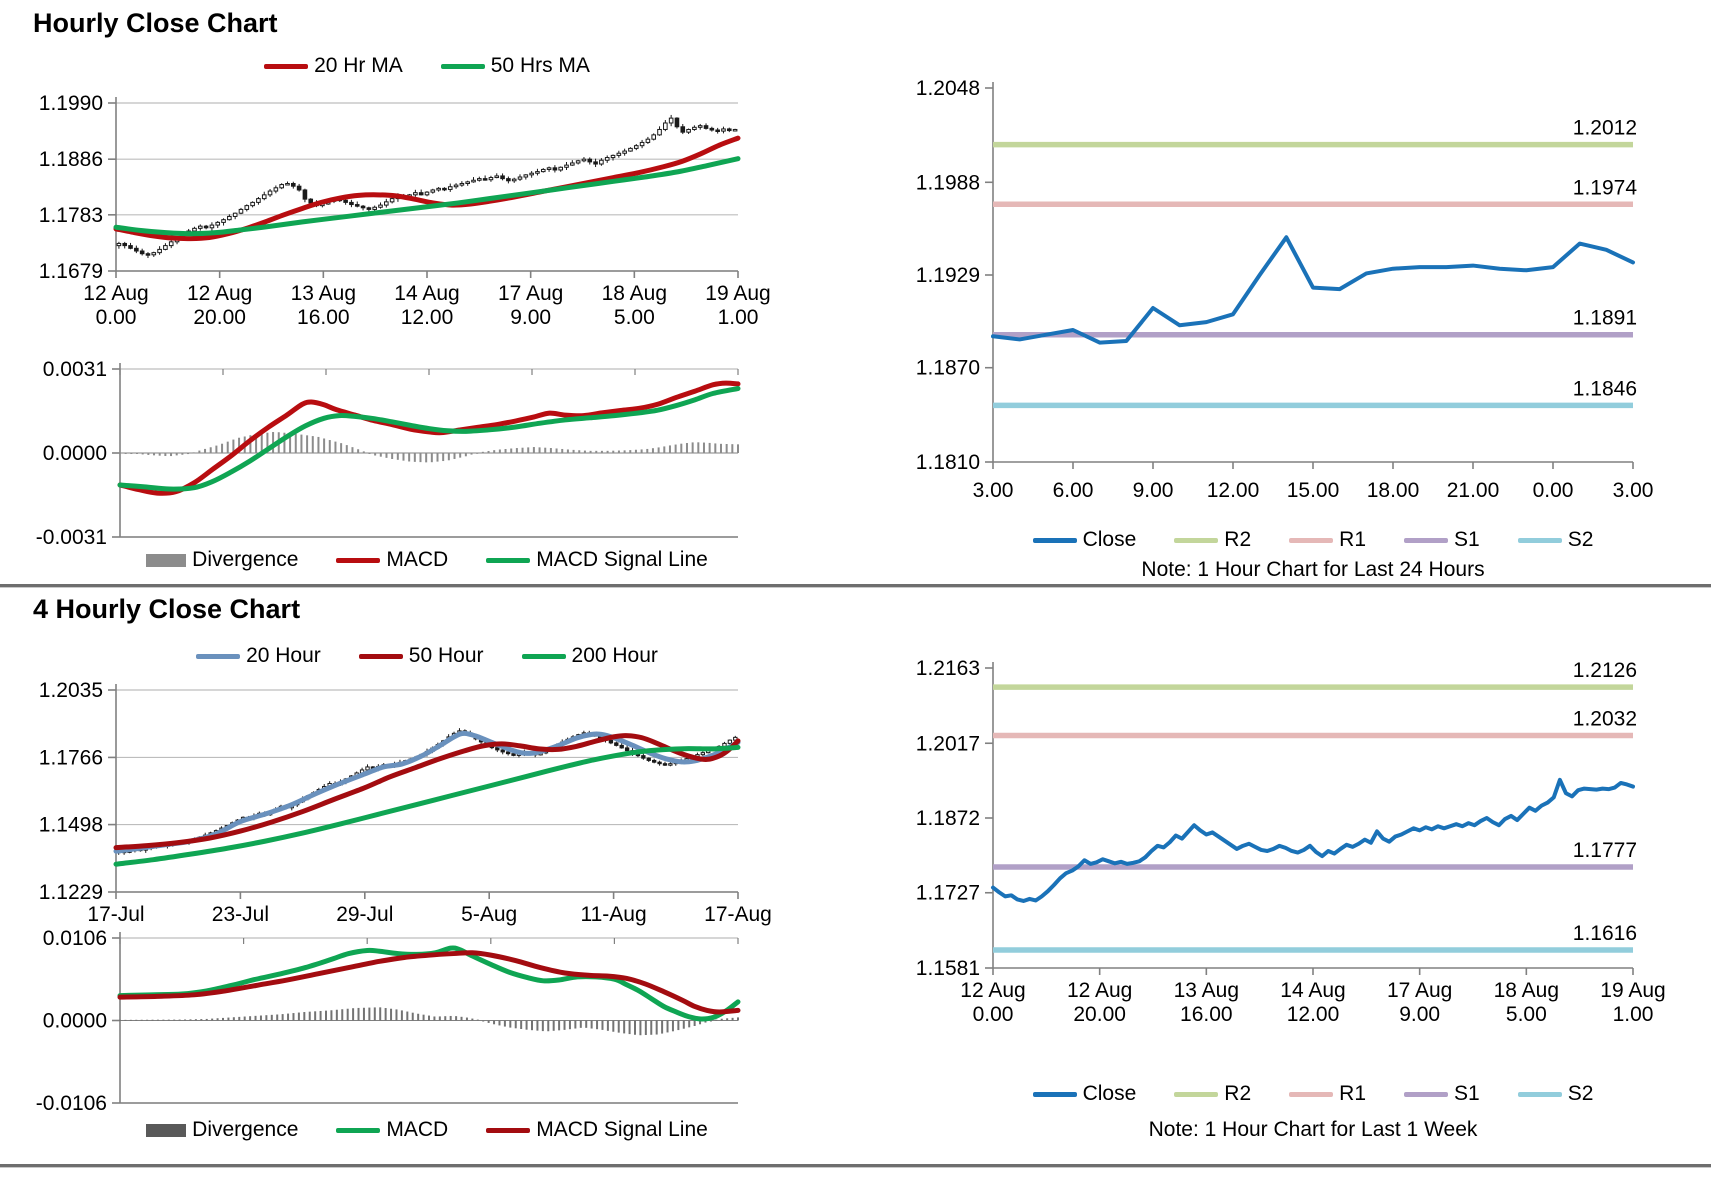 The width and height of the screenshot is (1711, 1178). Describe the element at coordinates (948, 275) in the screenshot. I see `y-tick-label: 1.1929` at that location.